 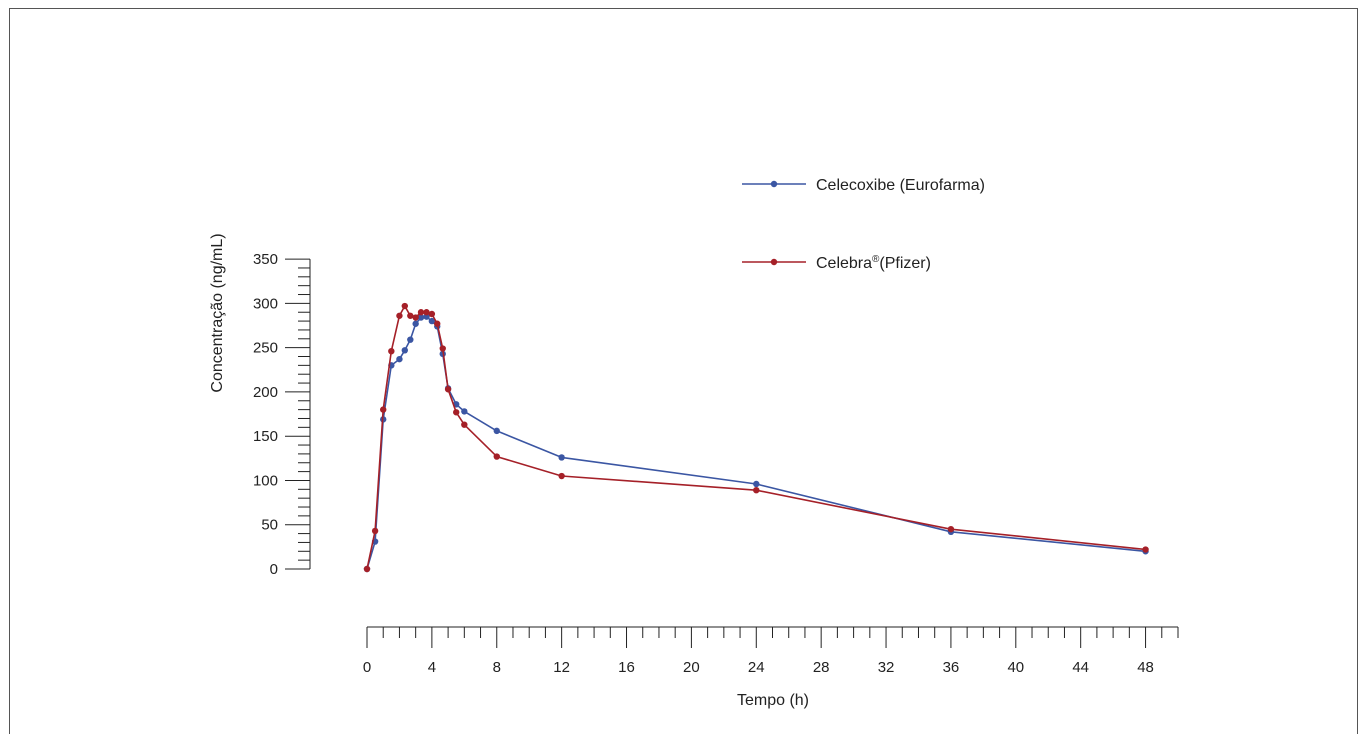 I want to click on x-tick-label: 0, so click(x=367, y=667).